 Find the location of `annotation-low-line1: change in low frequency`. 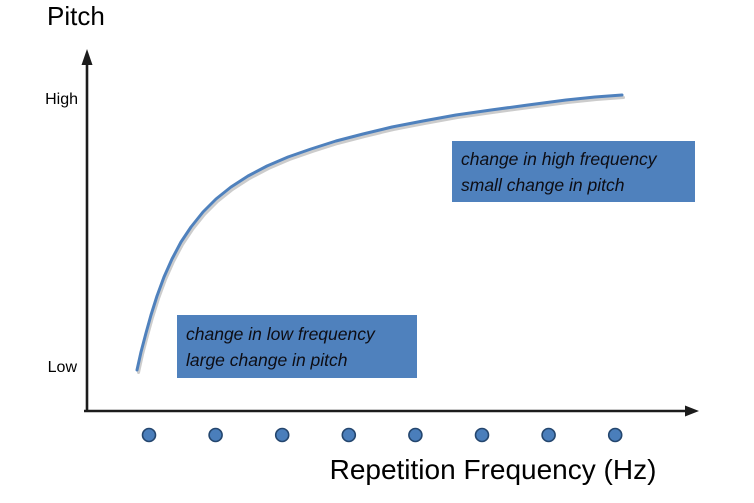

annotation-low-line1: change in low frequency is located at coordinates (280, 333).